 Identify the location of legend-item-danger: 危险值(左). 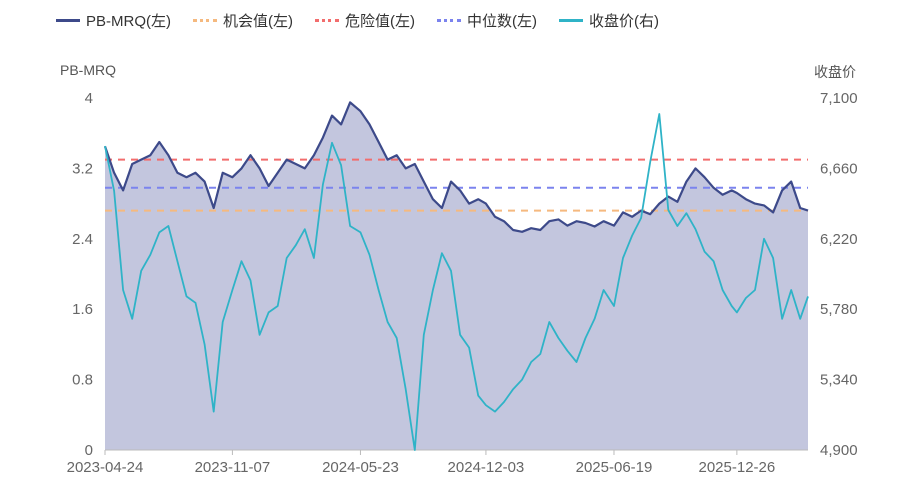
(365, 20).